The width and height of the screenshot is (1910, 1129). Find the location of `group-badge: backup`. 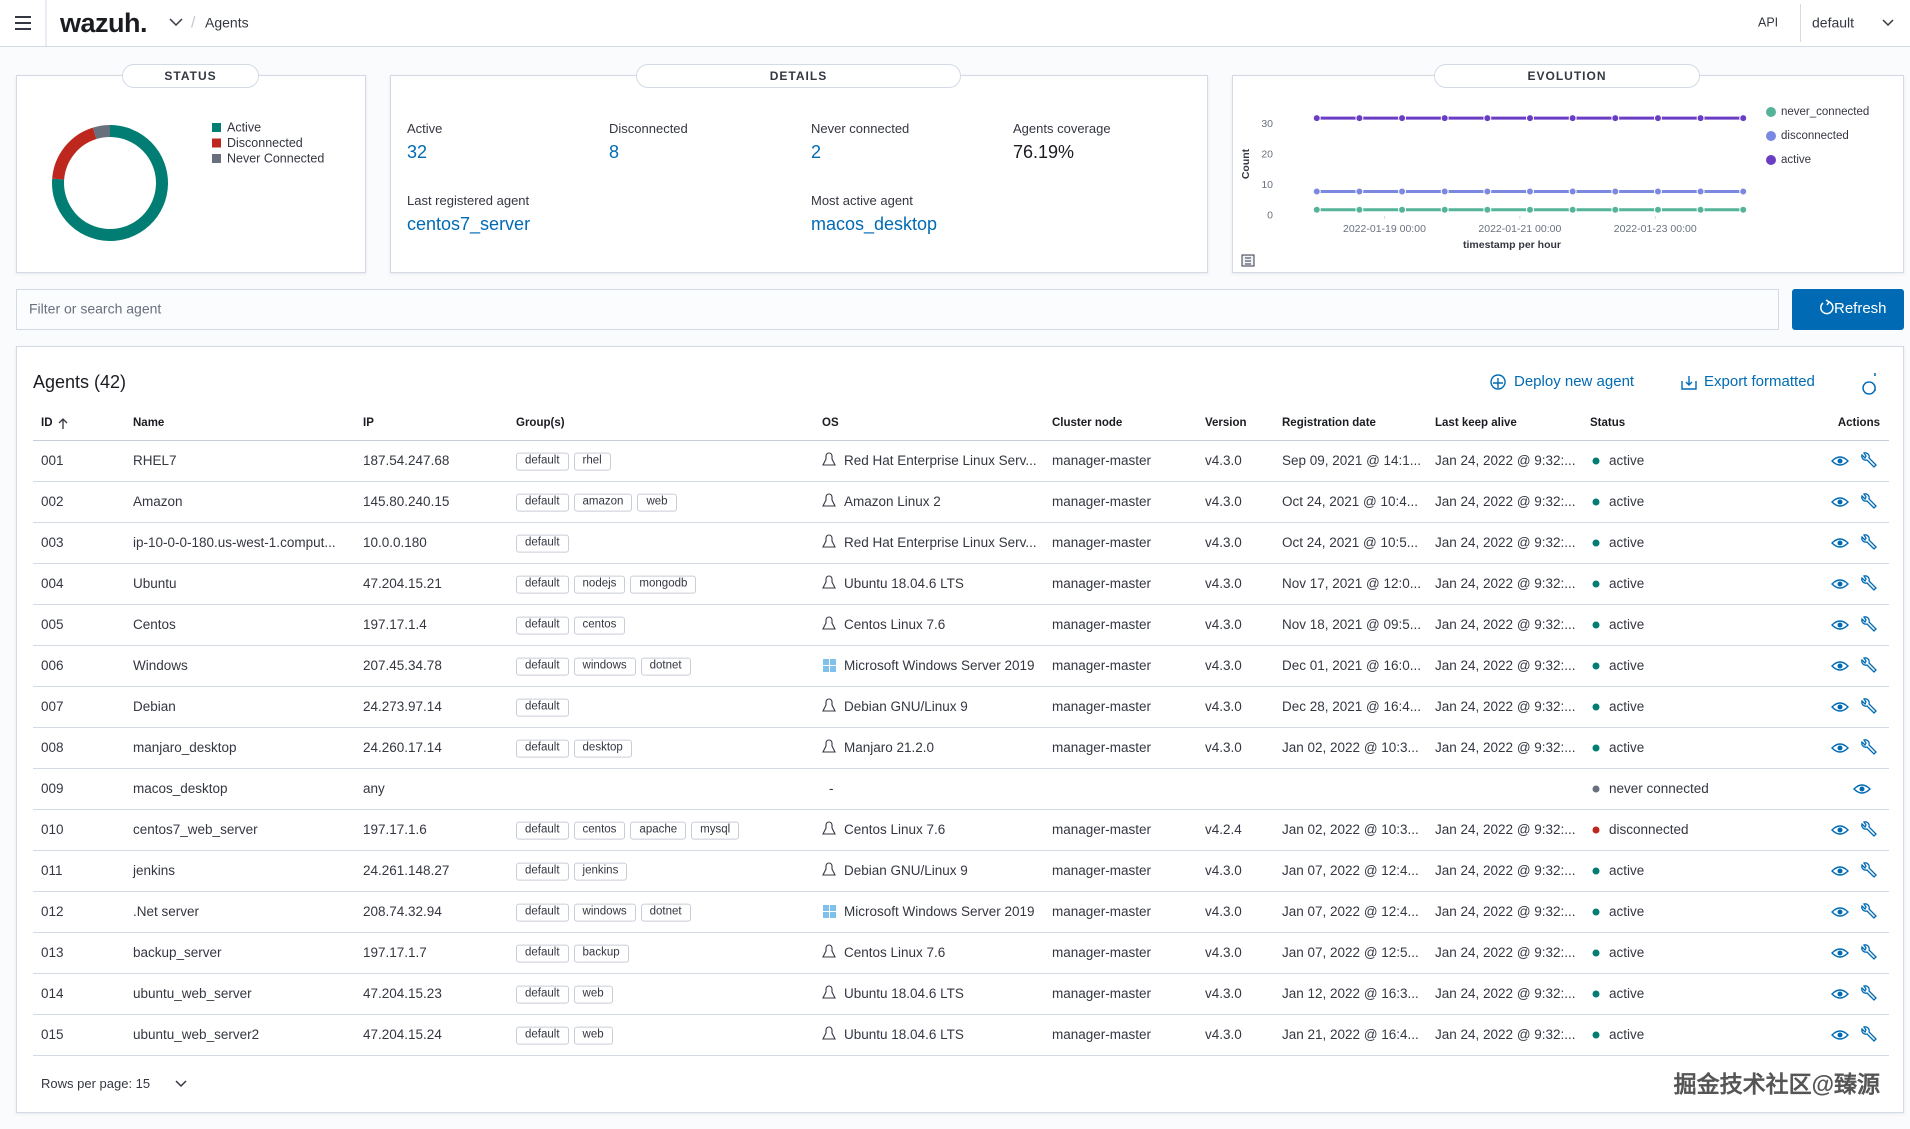

group-badge: backup is located at coordinates (601, 953).